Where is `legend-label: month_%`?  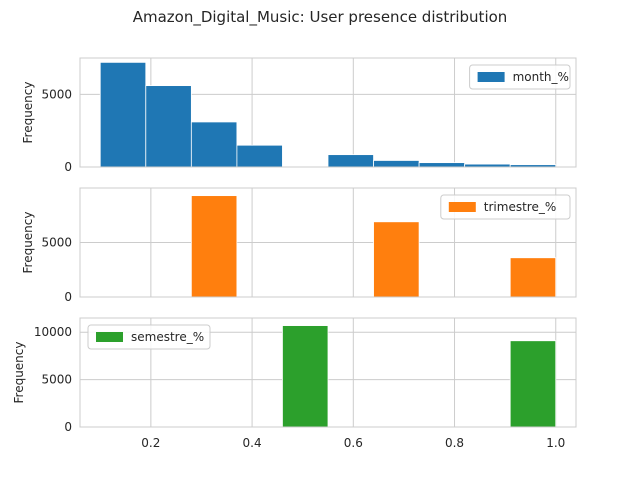
legend-label: month_% is located at coordinates (541, 77).